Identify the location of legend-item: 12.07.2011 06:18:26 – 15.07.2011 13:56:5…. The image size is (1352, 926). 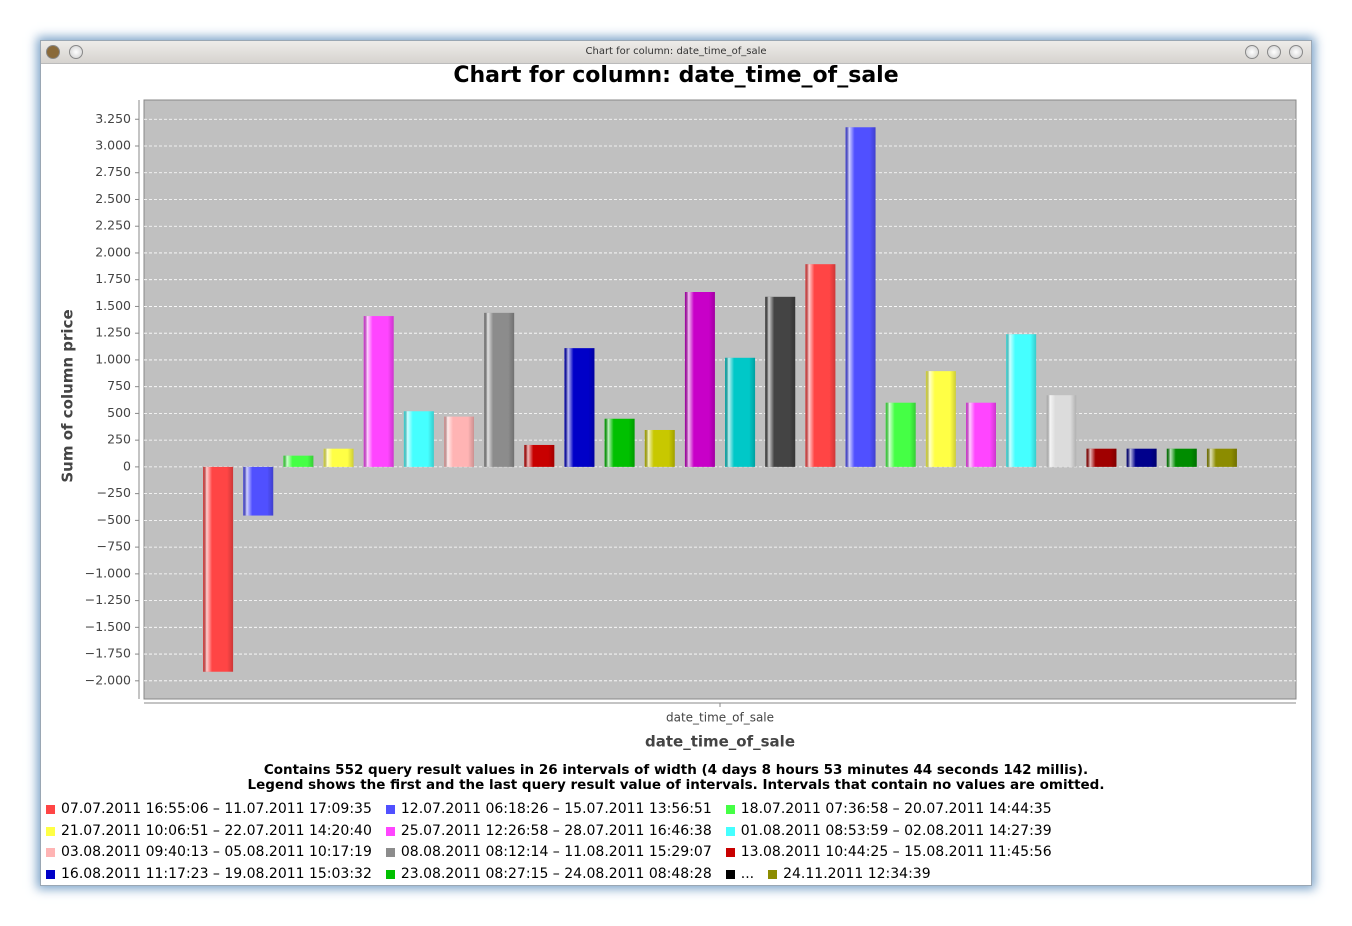
(548, 810).